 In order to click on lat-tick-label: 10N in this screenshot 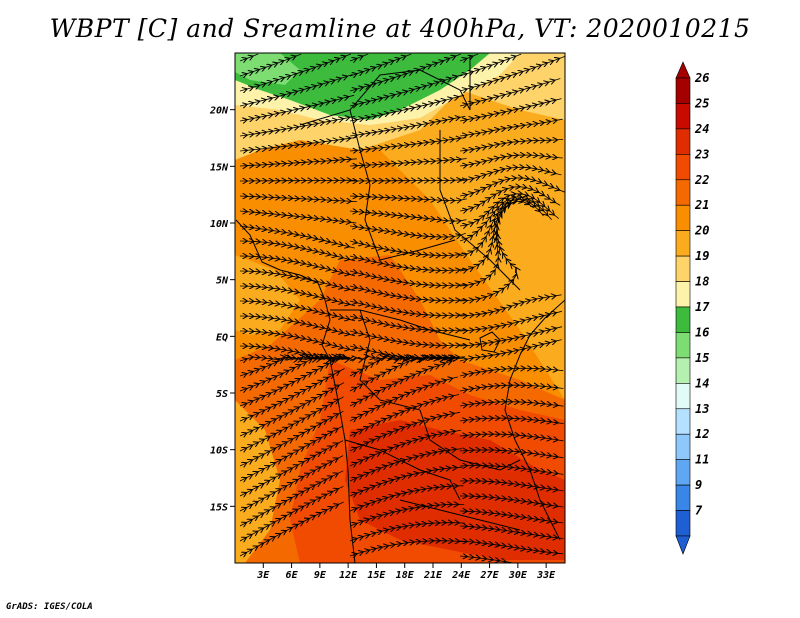, I will do `click(219, 224)`.